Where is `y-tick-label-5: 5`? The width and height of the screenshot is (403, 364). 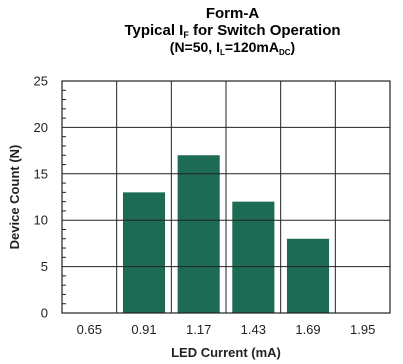
y-tick-label-5: 5 is located at coordinates (44, 266).